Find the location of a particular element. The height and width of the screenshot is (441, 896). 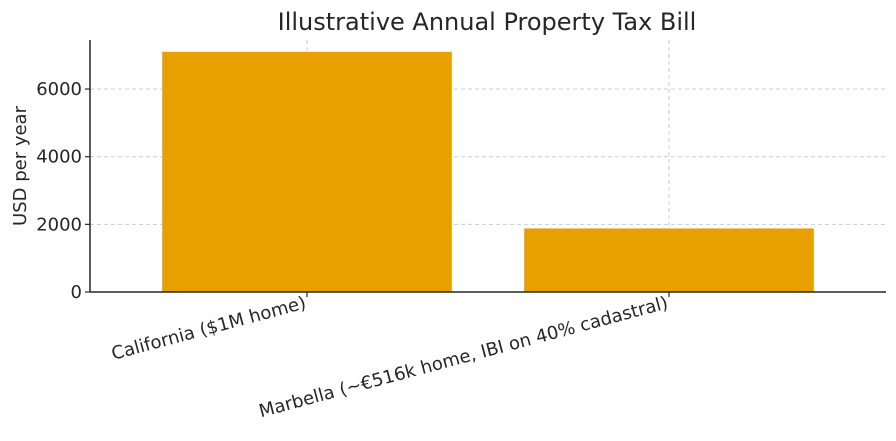

chart-title: Illustrative Annual Property Tax Bill is located at coordinates (487, 22).